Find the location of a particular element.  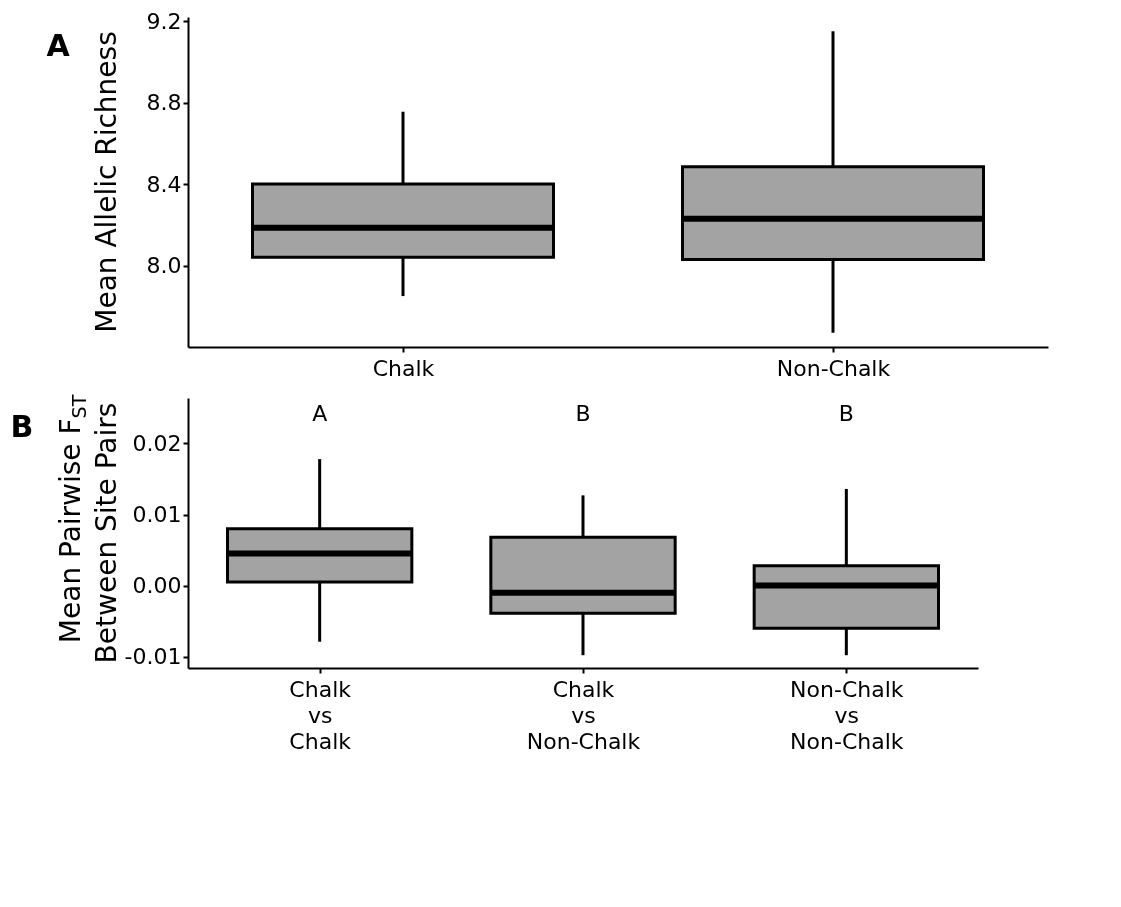

y-tick-label: 8.0 is located at coordinates (164, 266).